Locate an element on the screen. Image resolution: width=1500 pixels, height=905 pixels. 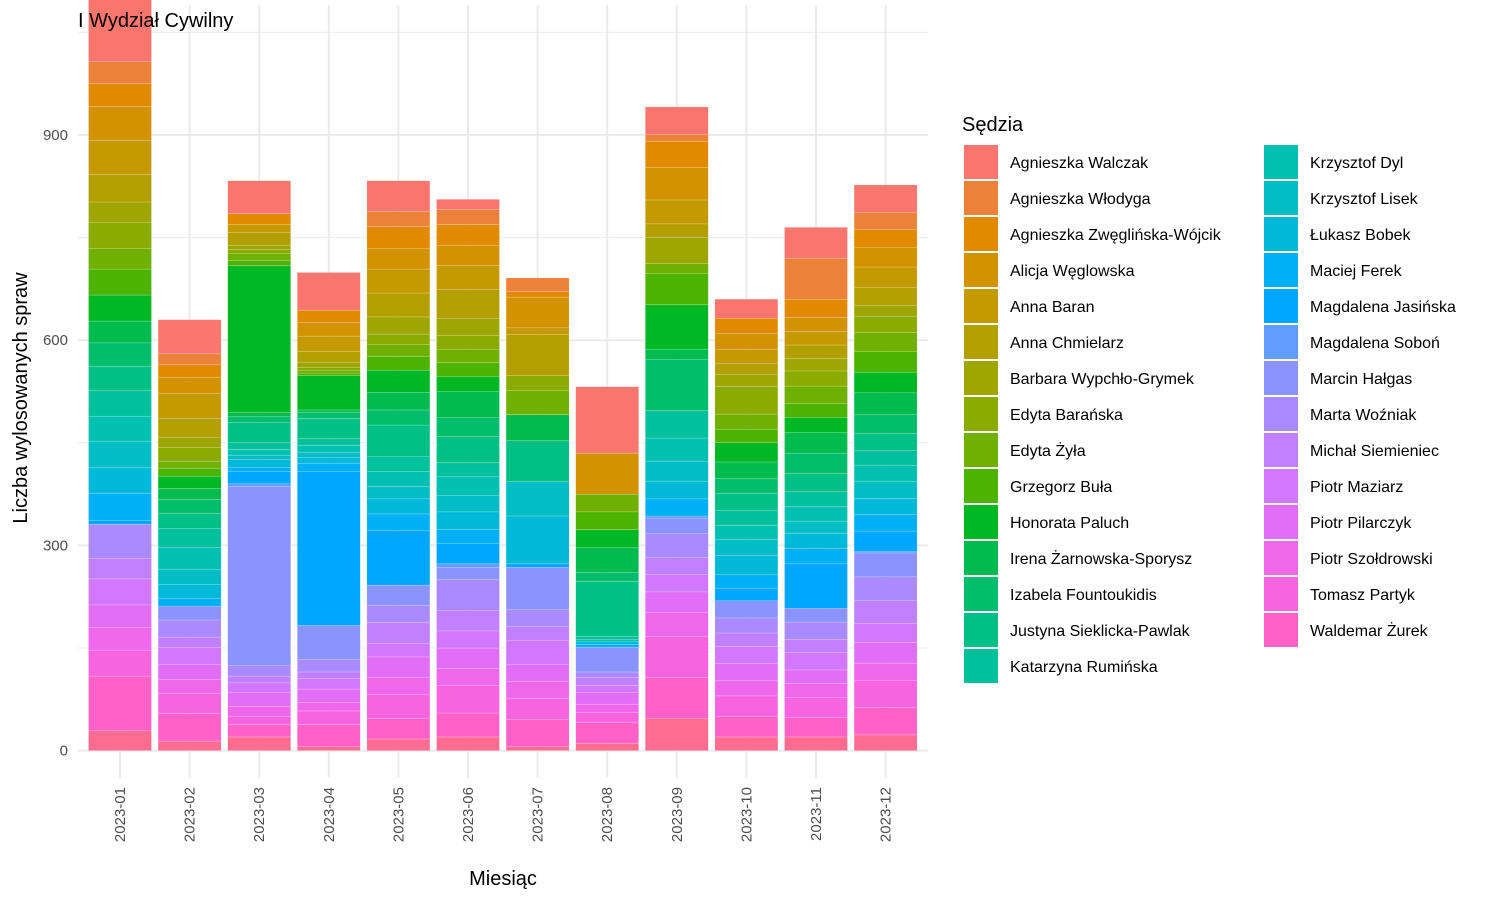
y-tick-label: 0 is located at coordinates (64, 751).